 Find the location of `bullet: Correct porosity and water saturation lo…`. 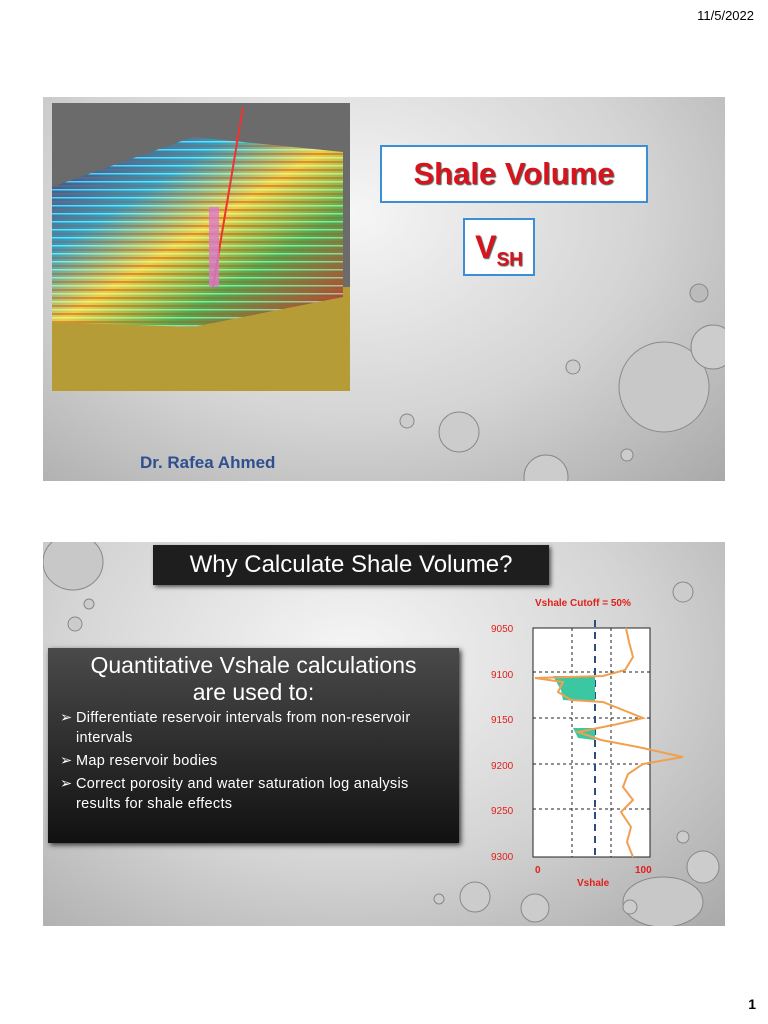

bullet: Correct porosity and water saturation lo… is located at coordinates (255, 794).